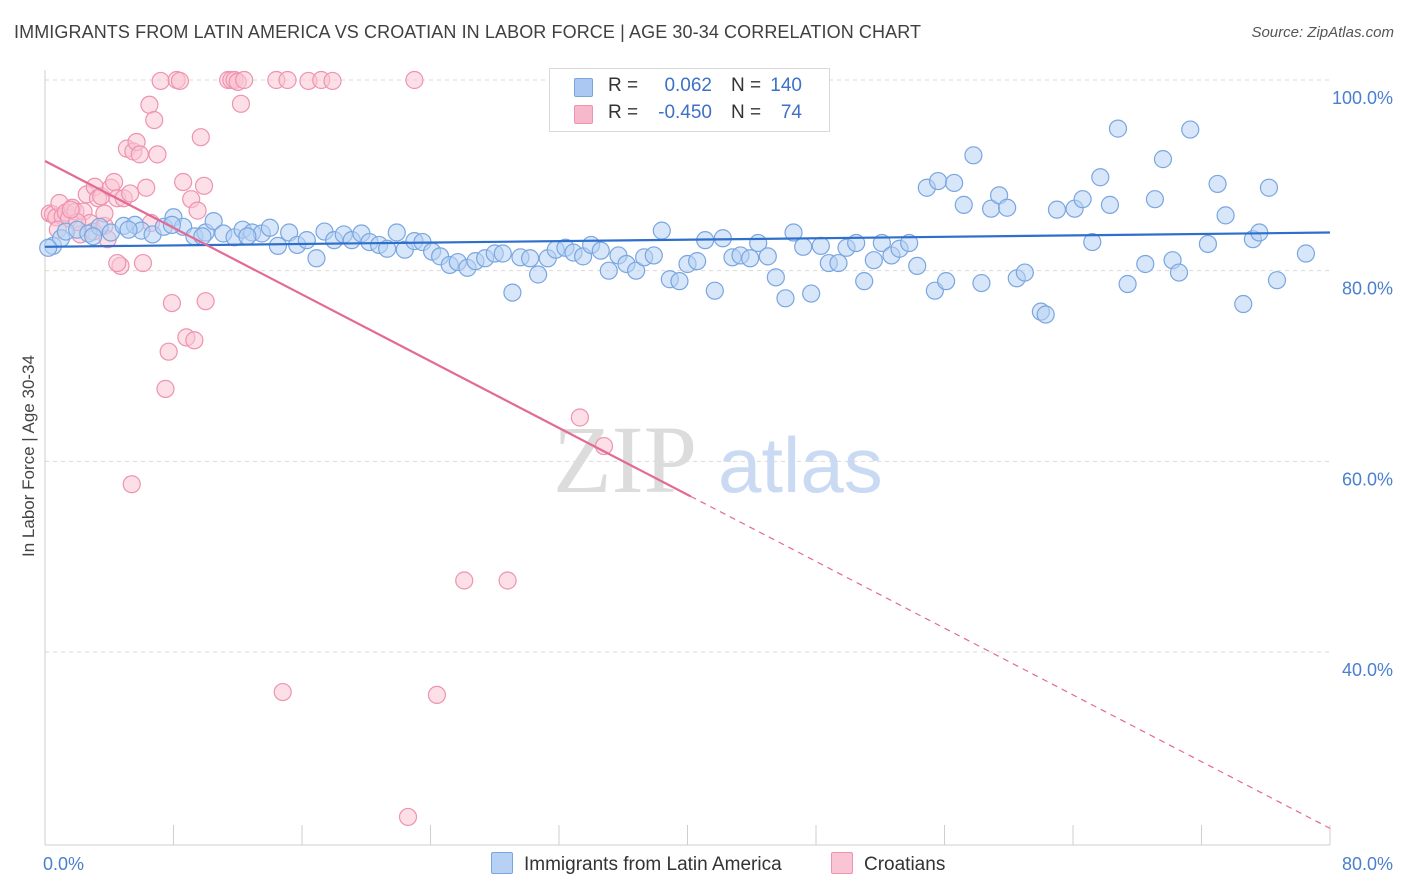 The height and width of the screenshot is (892, 1406). Describe the element at coordinates (1367, 670) in the screenshot. I see `y-tick-label: 40.0%` at that location.